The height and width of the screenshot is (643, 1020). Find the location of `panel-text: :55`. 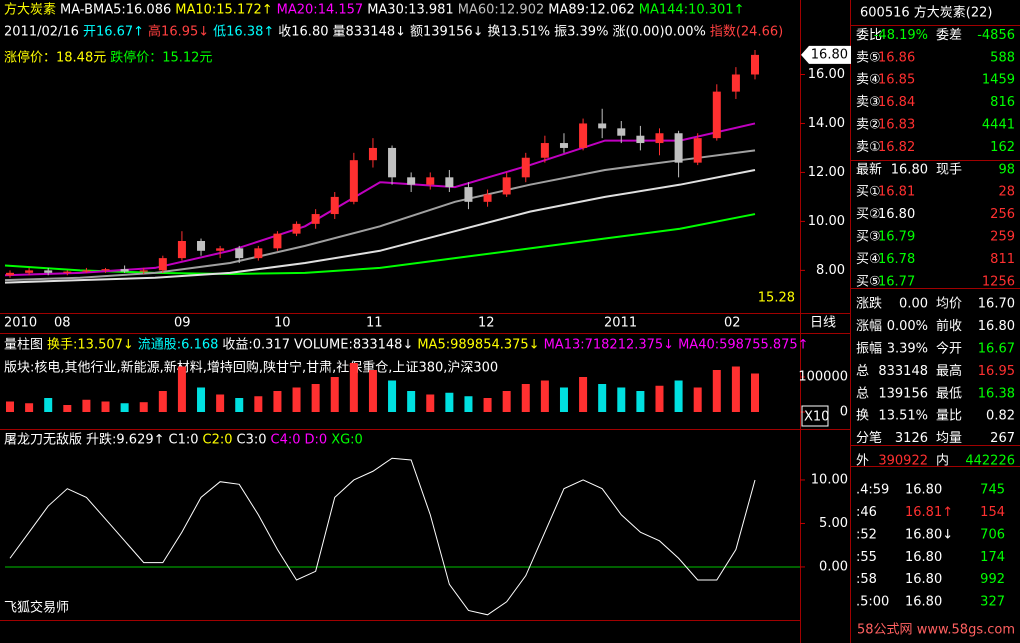

panel-text: :55 is located at coordinates (866, 557).